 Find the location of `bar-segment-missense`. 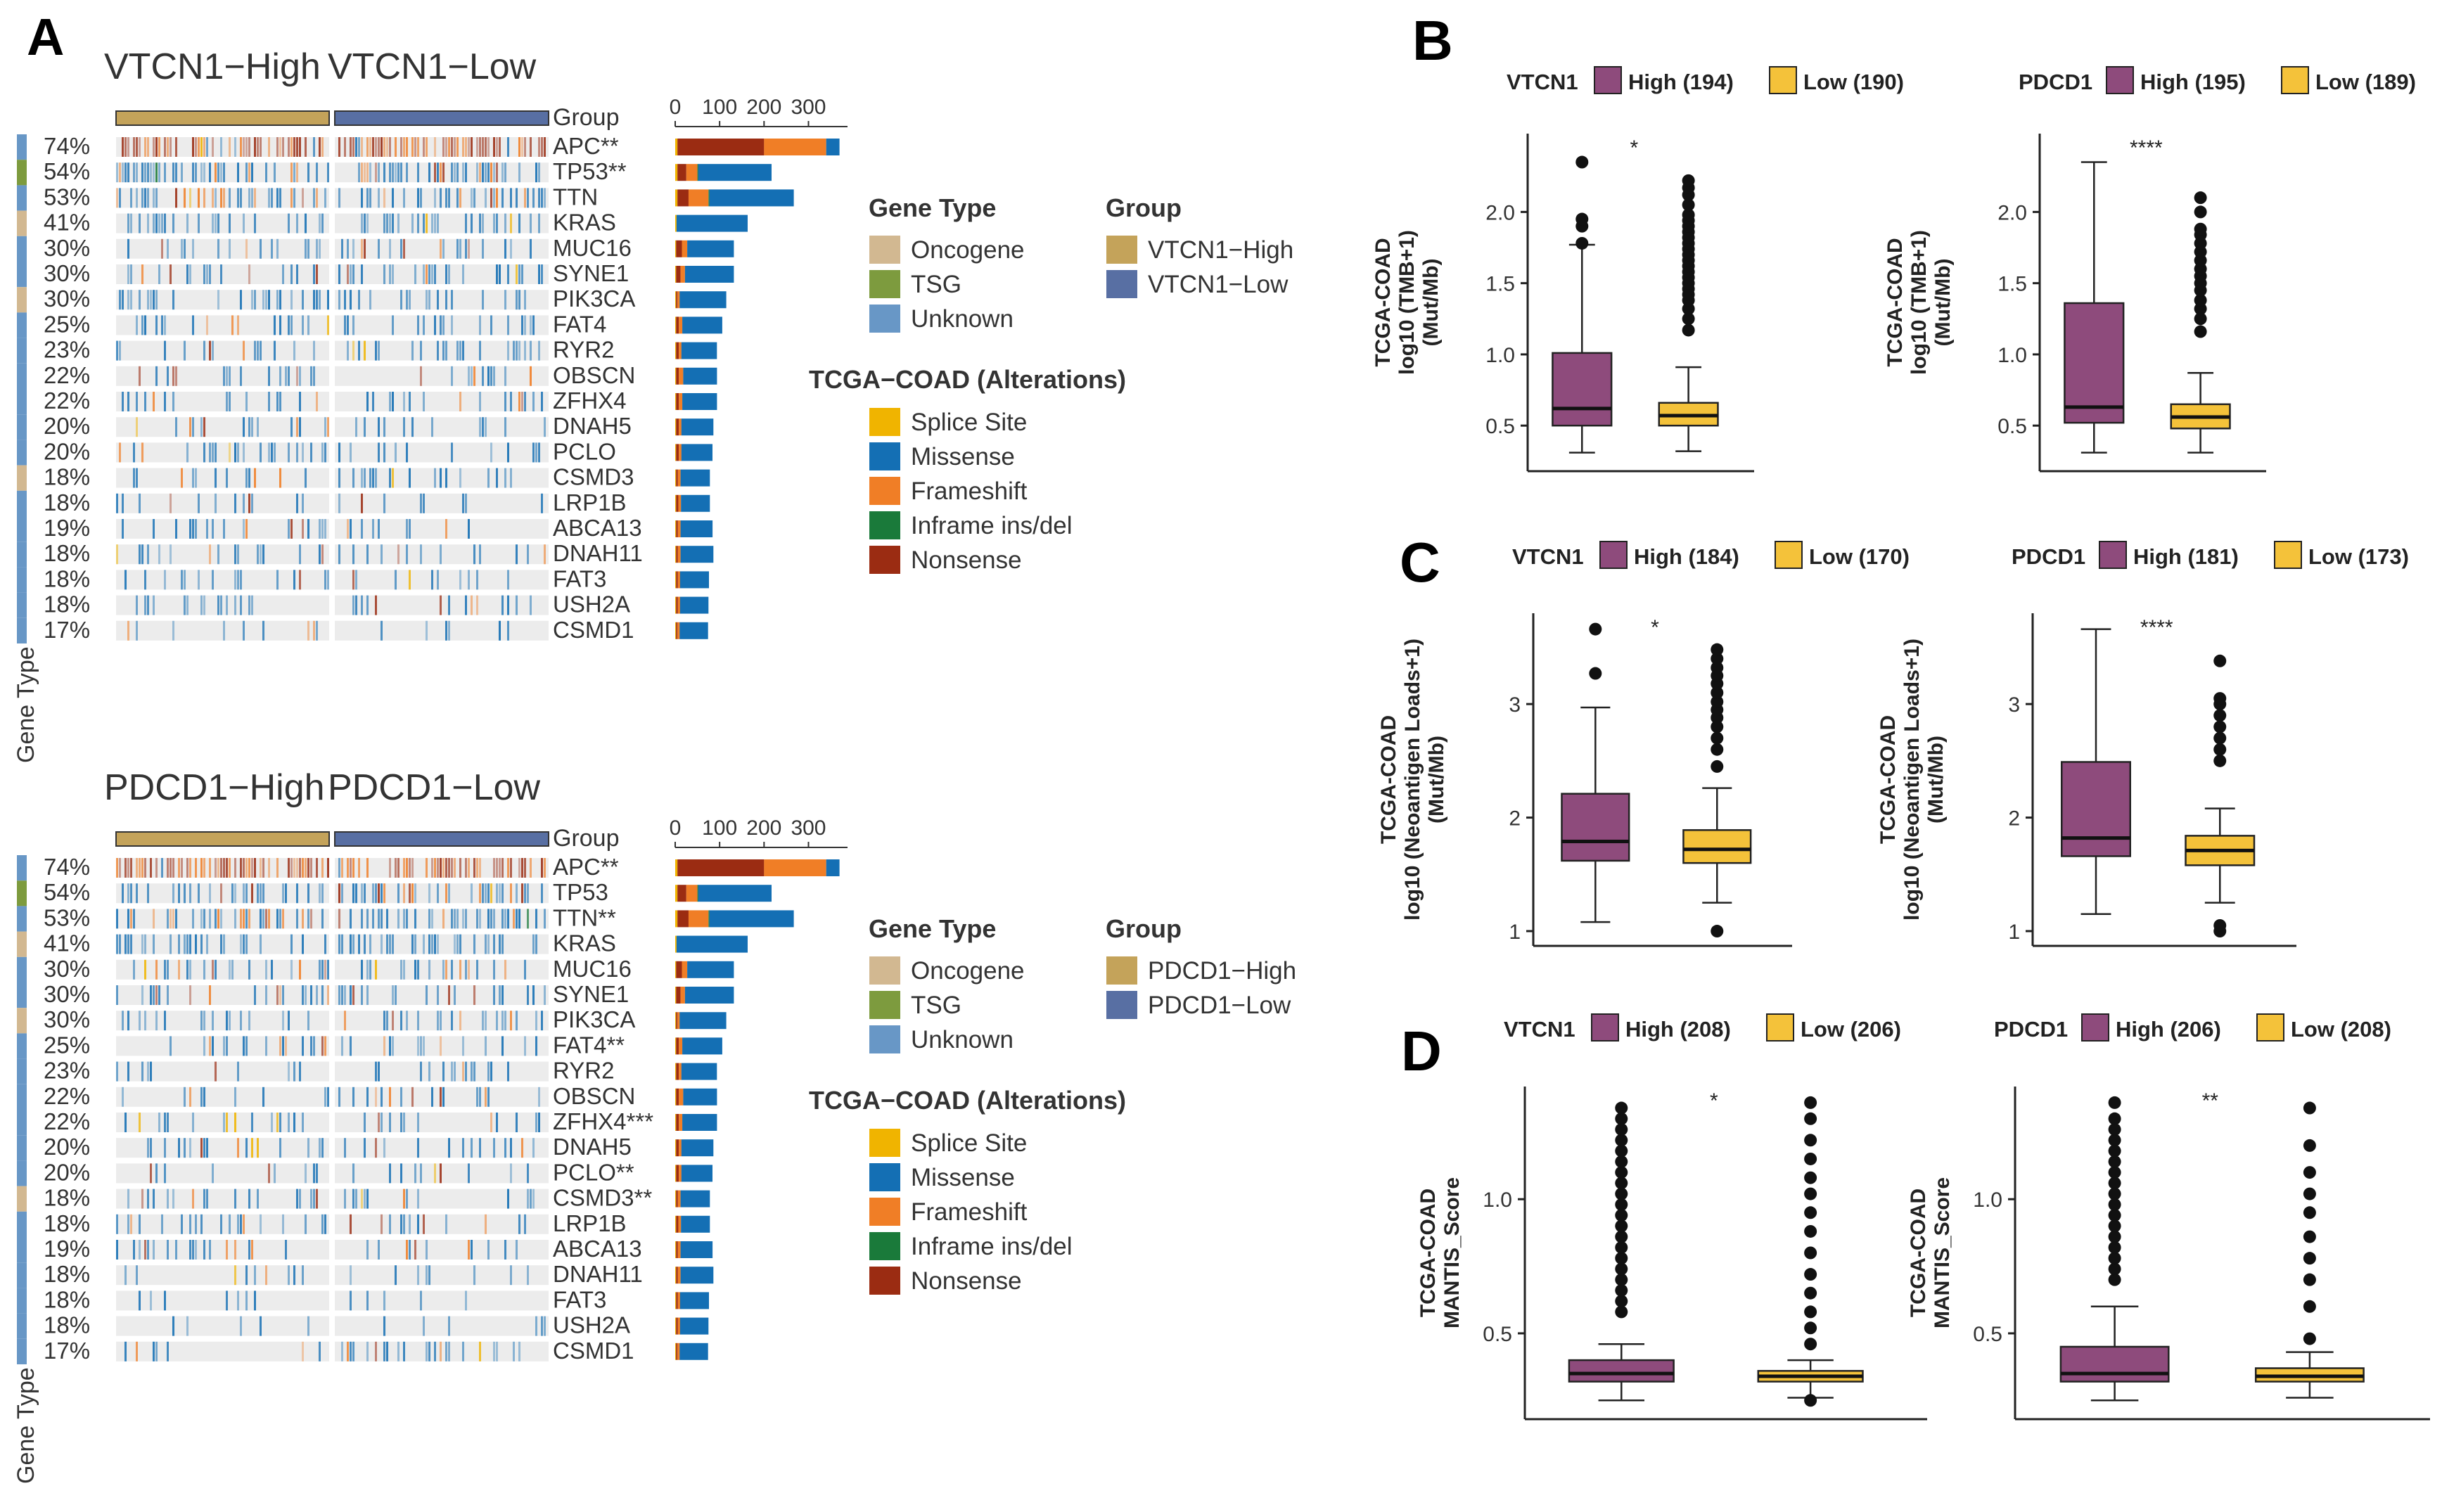

bar-segment-missense is located at coordinates (699, 1071).